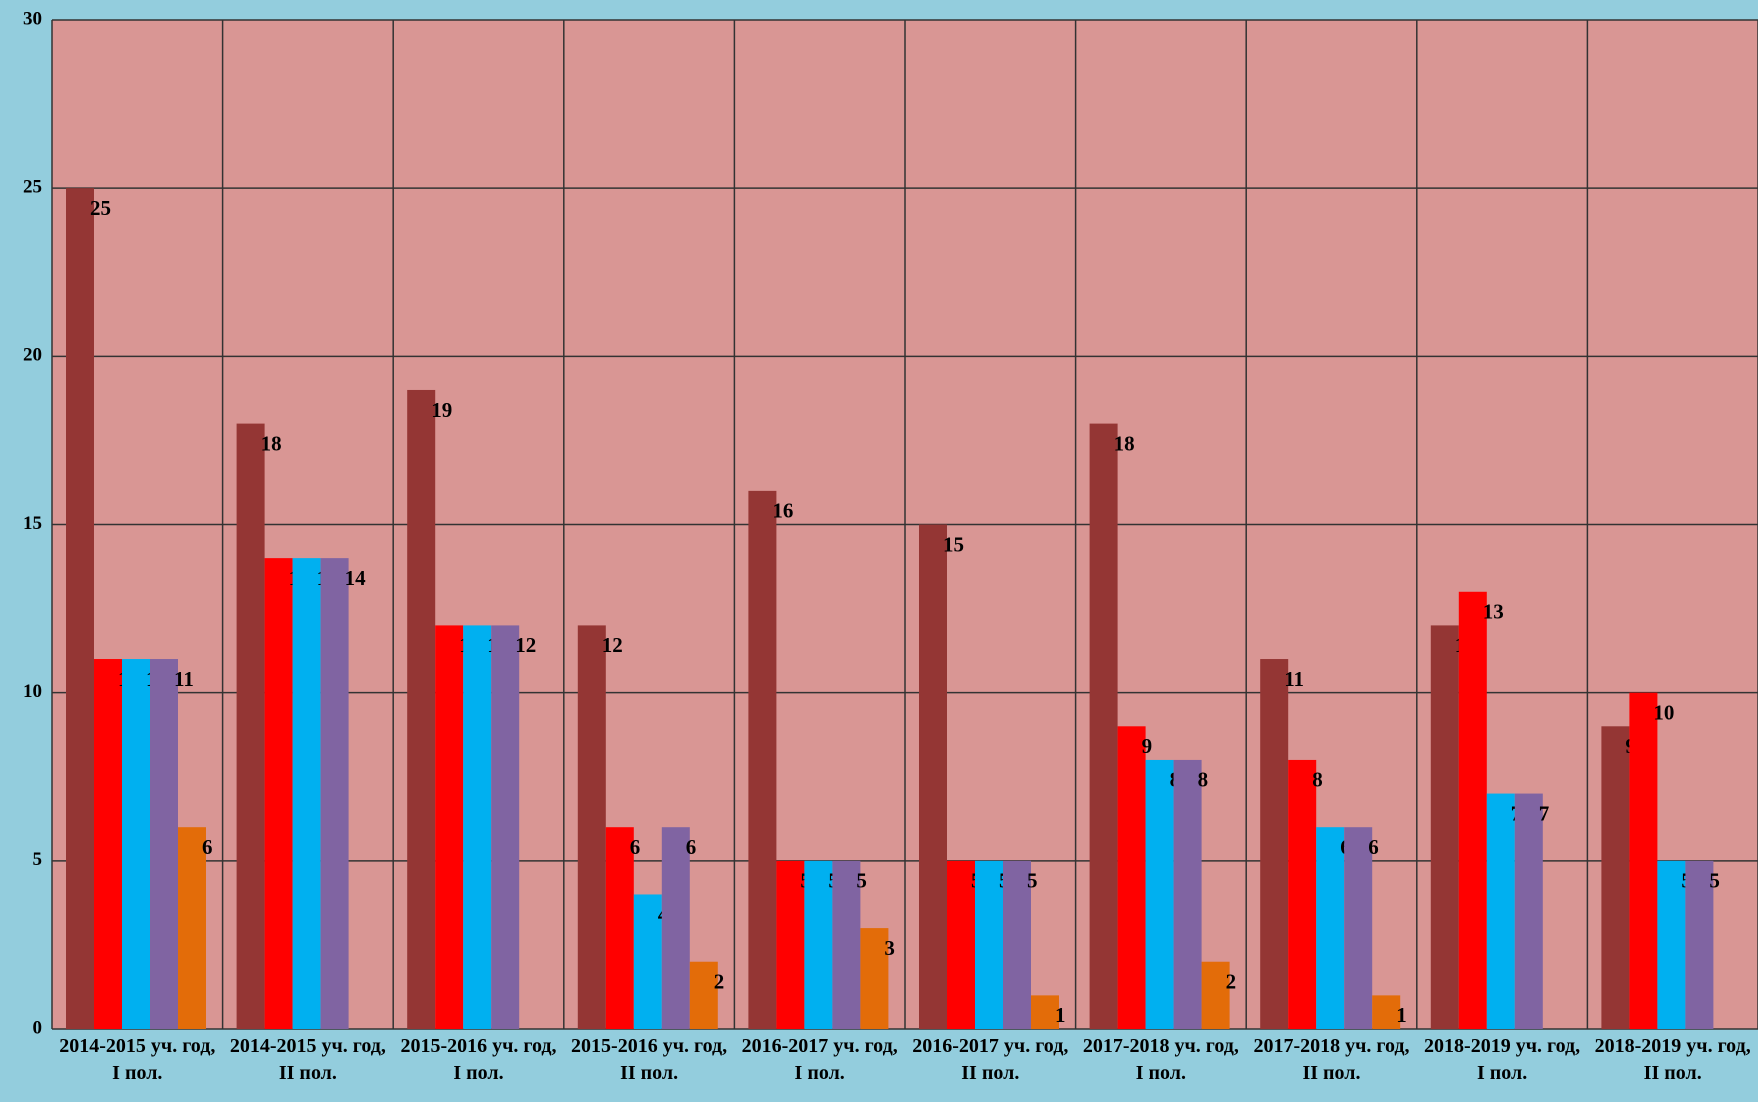 The image size is (1758, 1102). I want to click on x-tick-label: 2014-2015 уч. год, II пол., so click(307, 1059).